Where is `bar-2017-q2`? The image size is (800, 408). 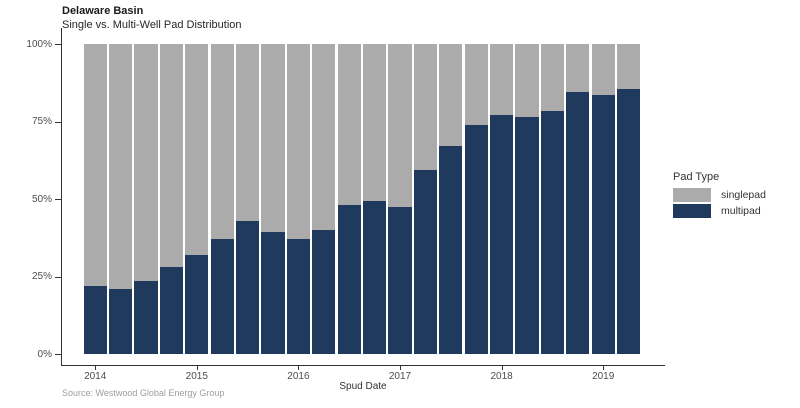
bar-2017-q2 is located at coordinates (425, 199).